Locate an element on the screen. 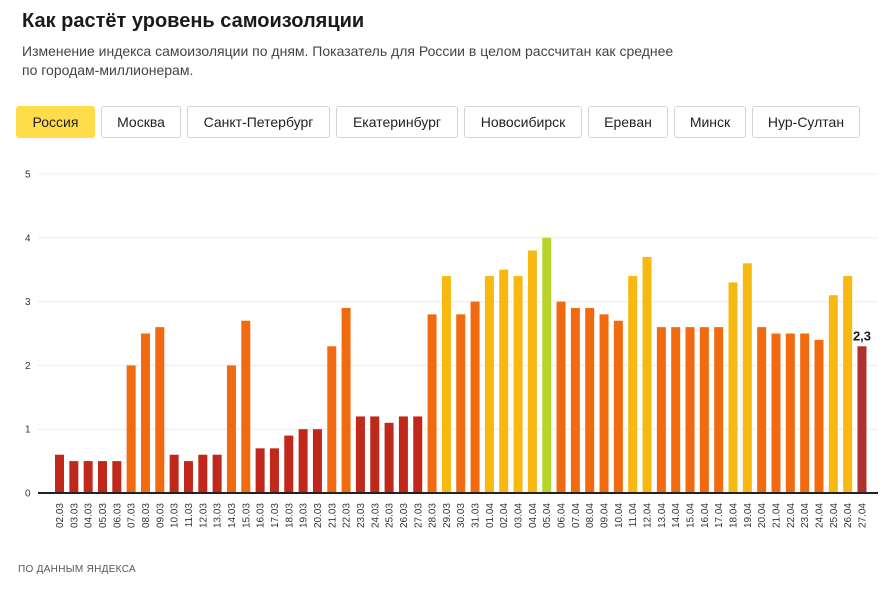 Image resolution: width=888 pixels, height=590 pixels. source-note: ПО ДАННЫМ ЯНДЕКСА is located at coordinates (77, 569).